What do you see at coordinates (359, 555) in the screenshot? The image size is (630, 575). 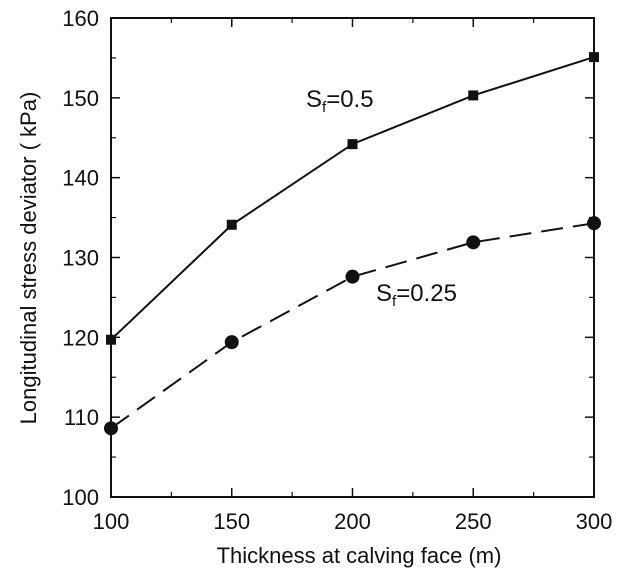 I see `x-axis-label: Thickness at calving face (m)` at bounding box center [359, 555].